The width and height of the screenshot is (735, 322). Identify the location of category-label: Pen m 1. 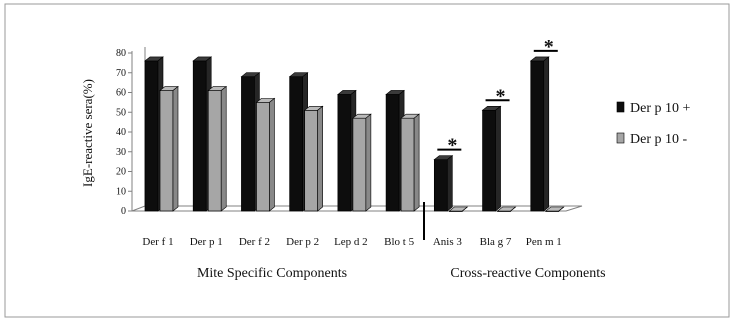
(544, 242).